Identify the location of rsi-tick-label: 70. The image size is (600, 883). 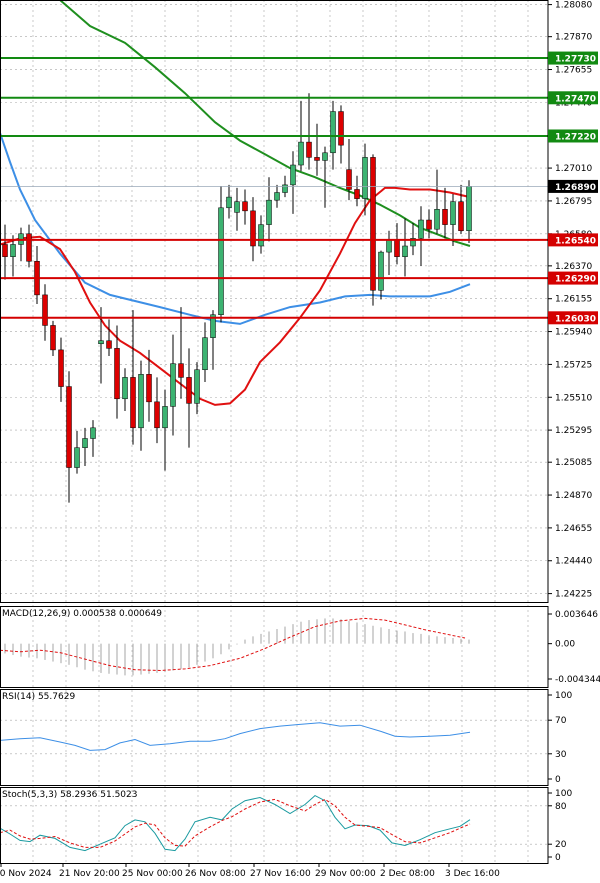
(561, 721).